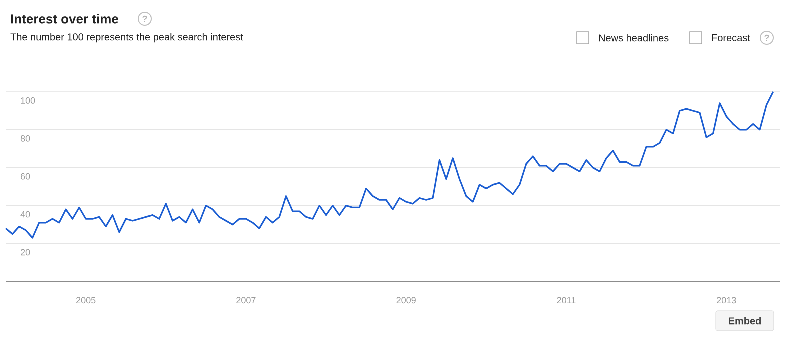  What do you see at coordinates (127, 38) in the screenshot?
I see `chart-subtitle: The number 100 represents the peak search interest` at bounding box center [127, 38].